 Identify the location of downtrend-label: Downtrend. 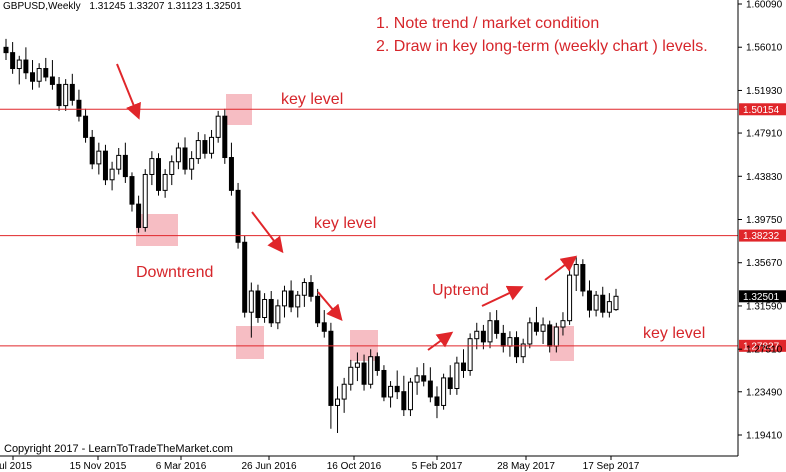
(175, 272).